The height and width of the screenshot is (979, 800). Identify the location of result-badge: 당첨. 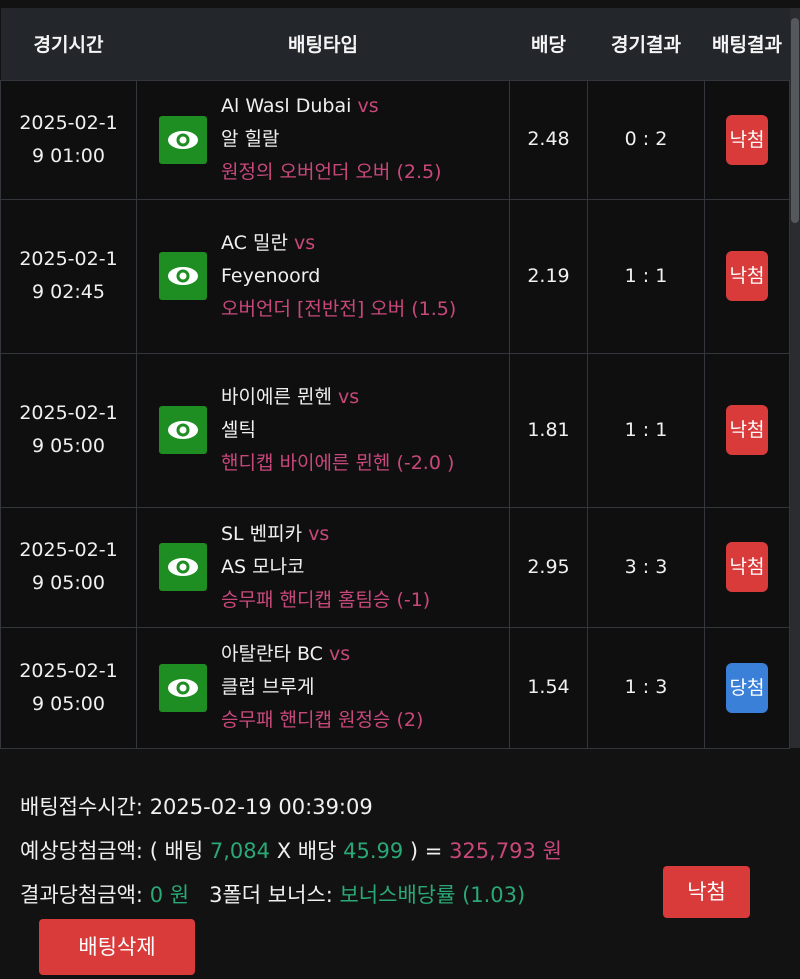
(747, 687).